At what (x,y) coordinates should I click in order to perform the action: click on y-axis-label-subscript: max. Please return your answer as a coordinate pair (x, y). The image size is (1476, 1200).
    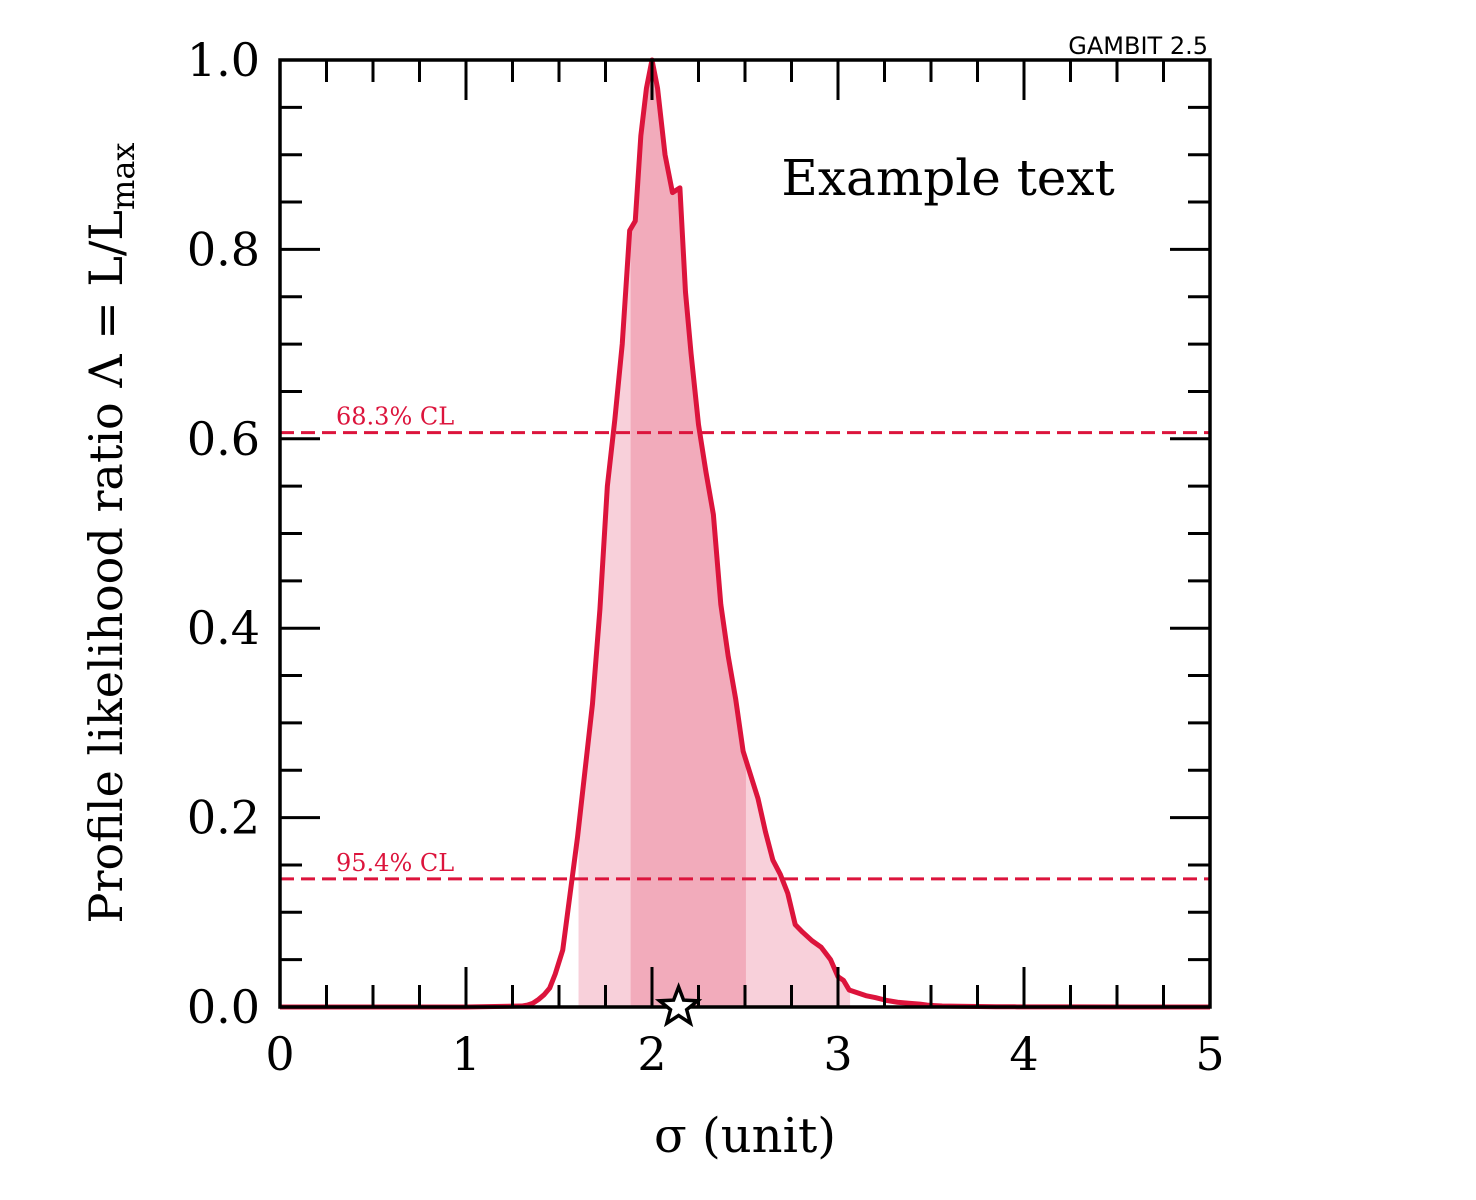
    Looking at the image, I should click on (123, 176).